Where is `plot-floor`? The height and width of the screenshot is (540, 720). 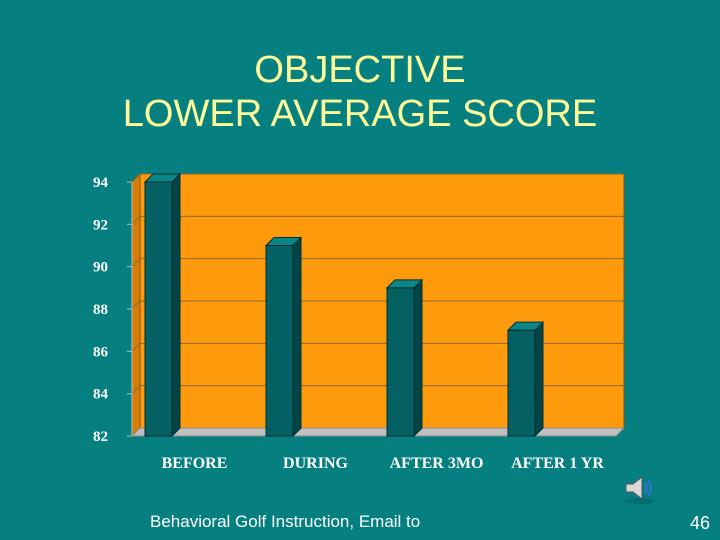
plot-floor is located at coordinates (378, 432).